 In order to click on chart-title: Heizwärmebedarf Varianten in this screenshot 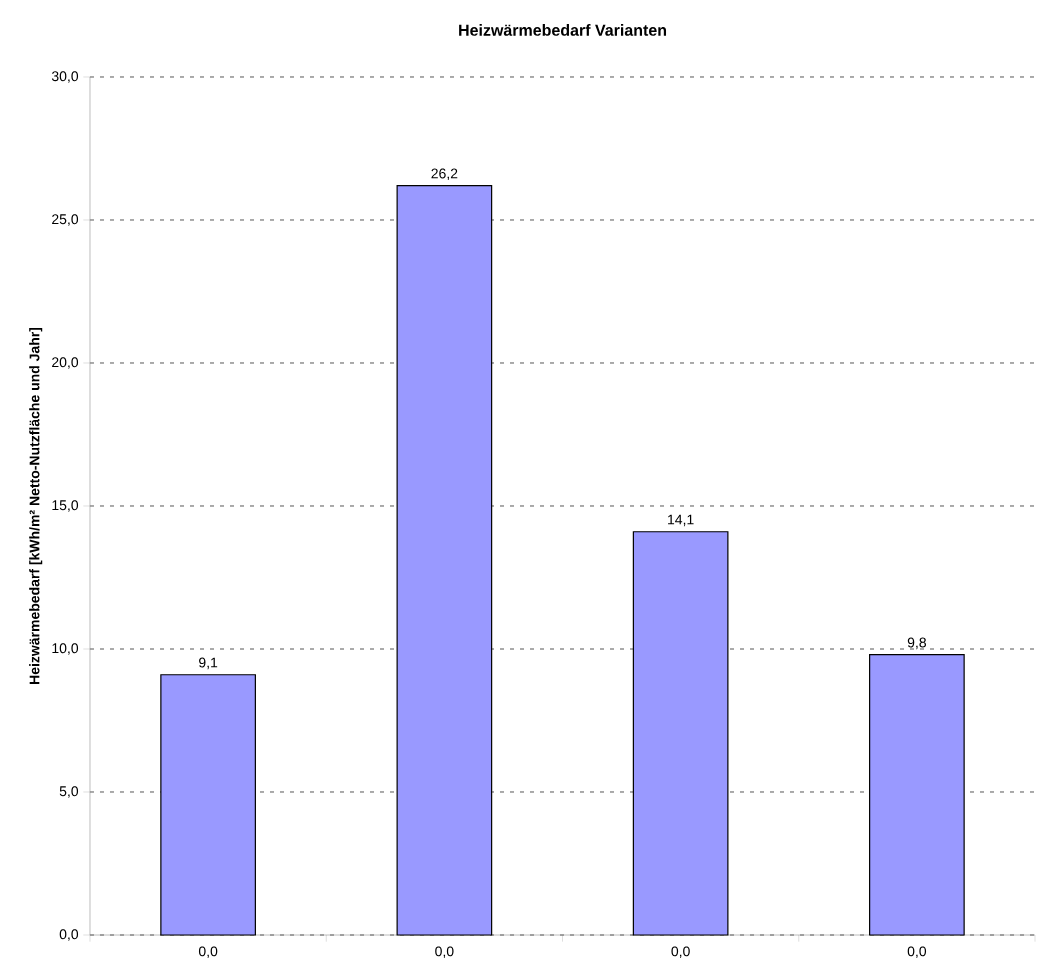, I will do `click(563, 30)`.